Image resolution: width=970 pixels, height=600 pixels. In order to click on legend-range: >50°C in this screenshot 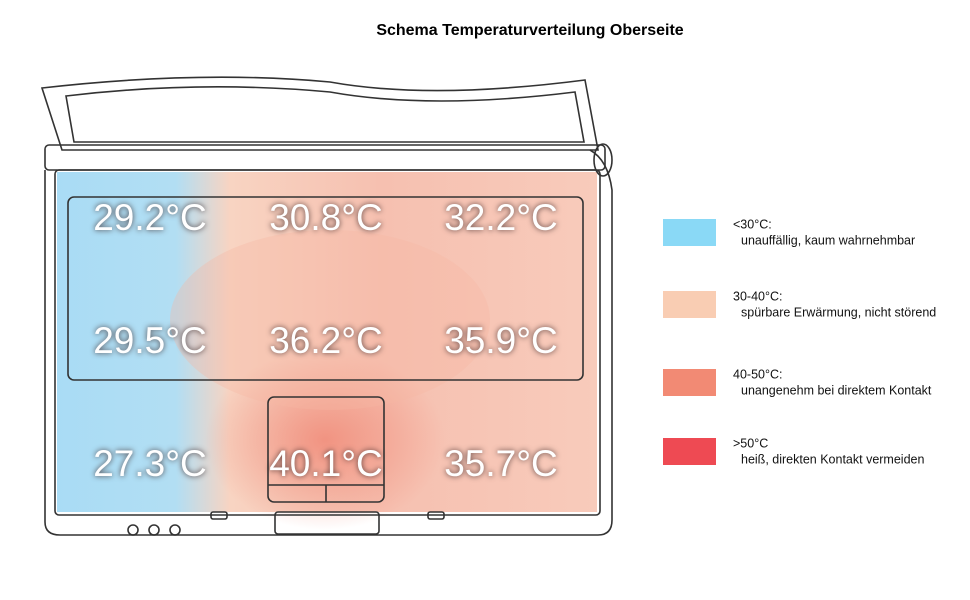, I will do `click(750, 443)`.